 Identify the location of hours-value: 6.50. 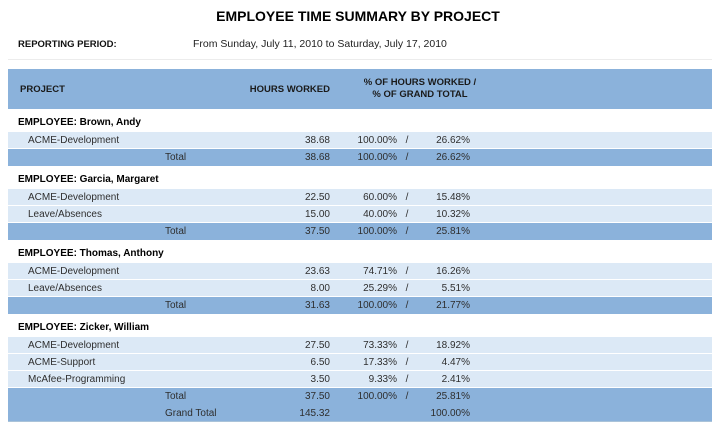
(320, 362).